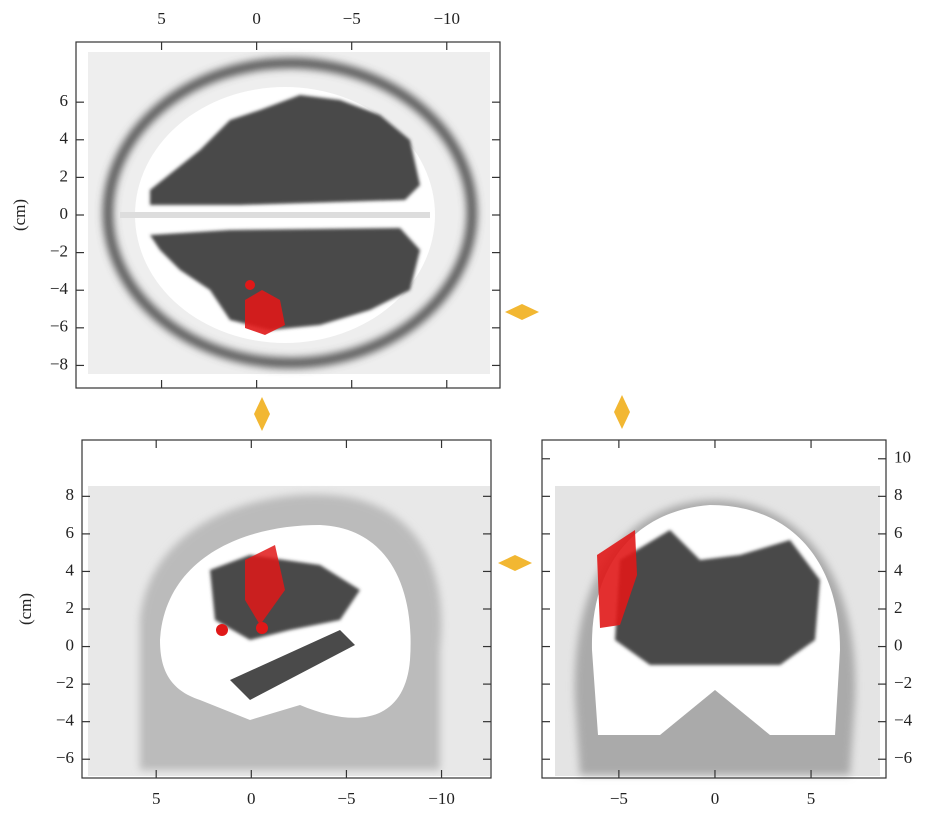 This screenshot has width=932, height=829. I want to click on position-markers, so click(442, 437).